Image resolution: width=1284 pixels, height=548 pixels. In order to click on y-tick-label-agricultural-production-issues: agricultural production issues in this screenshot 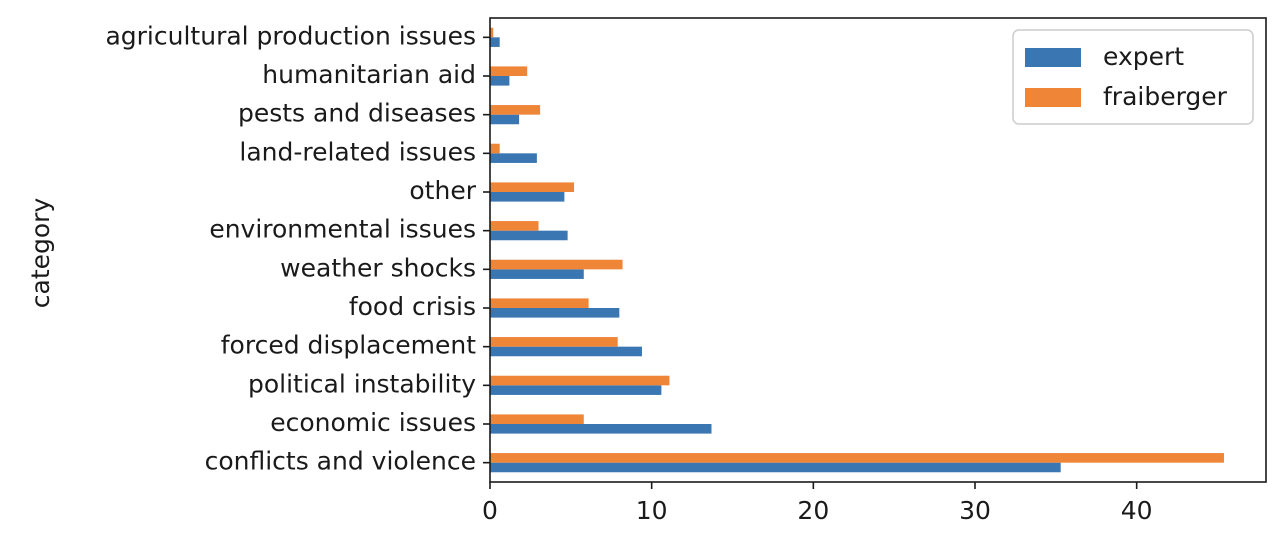, I will do `click(290, 35)`.